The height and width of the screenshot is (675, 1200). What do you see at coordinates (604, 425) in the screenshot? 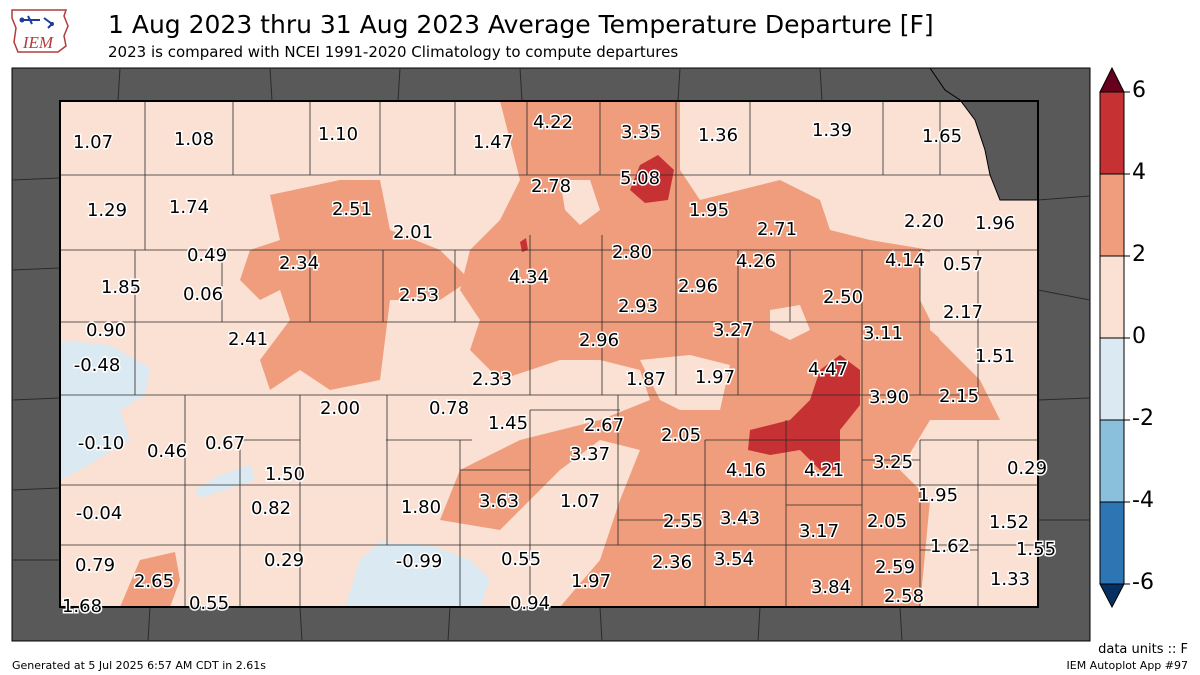
I see `station-value-label: 2.67` at bounding box center [604, 425].